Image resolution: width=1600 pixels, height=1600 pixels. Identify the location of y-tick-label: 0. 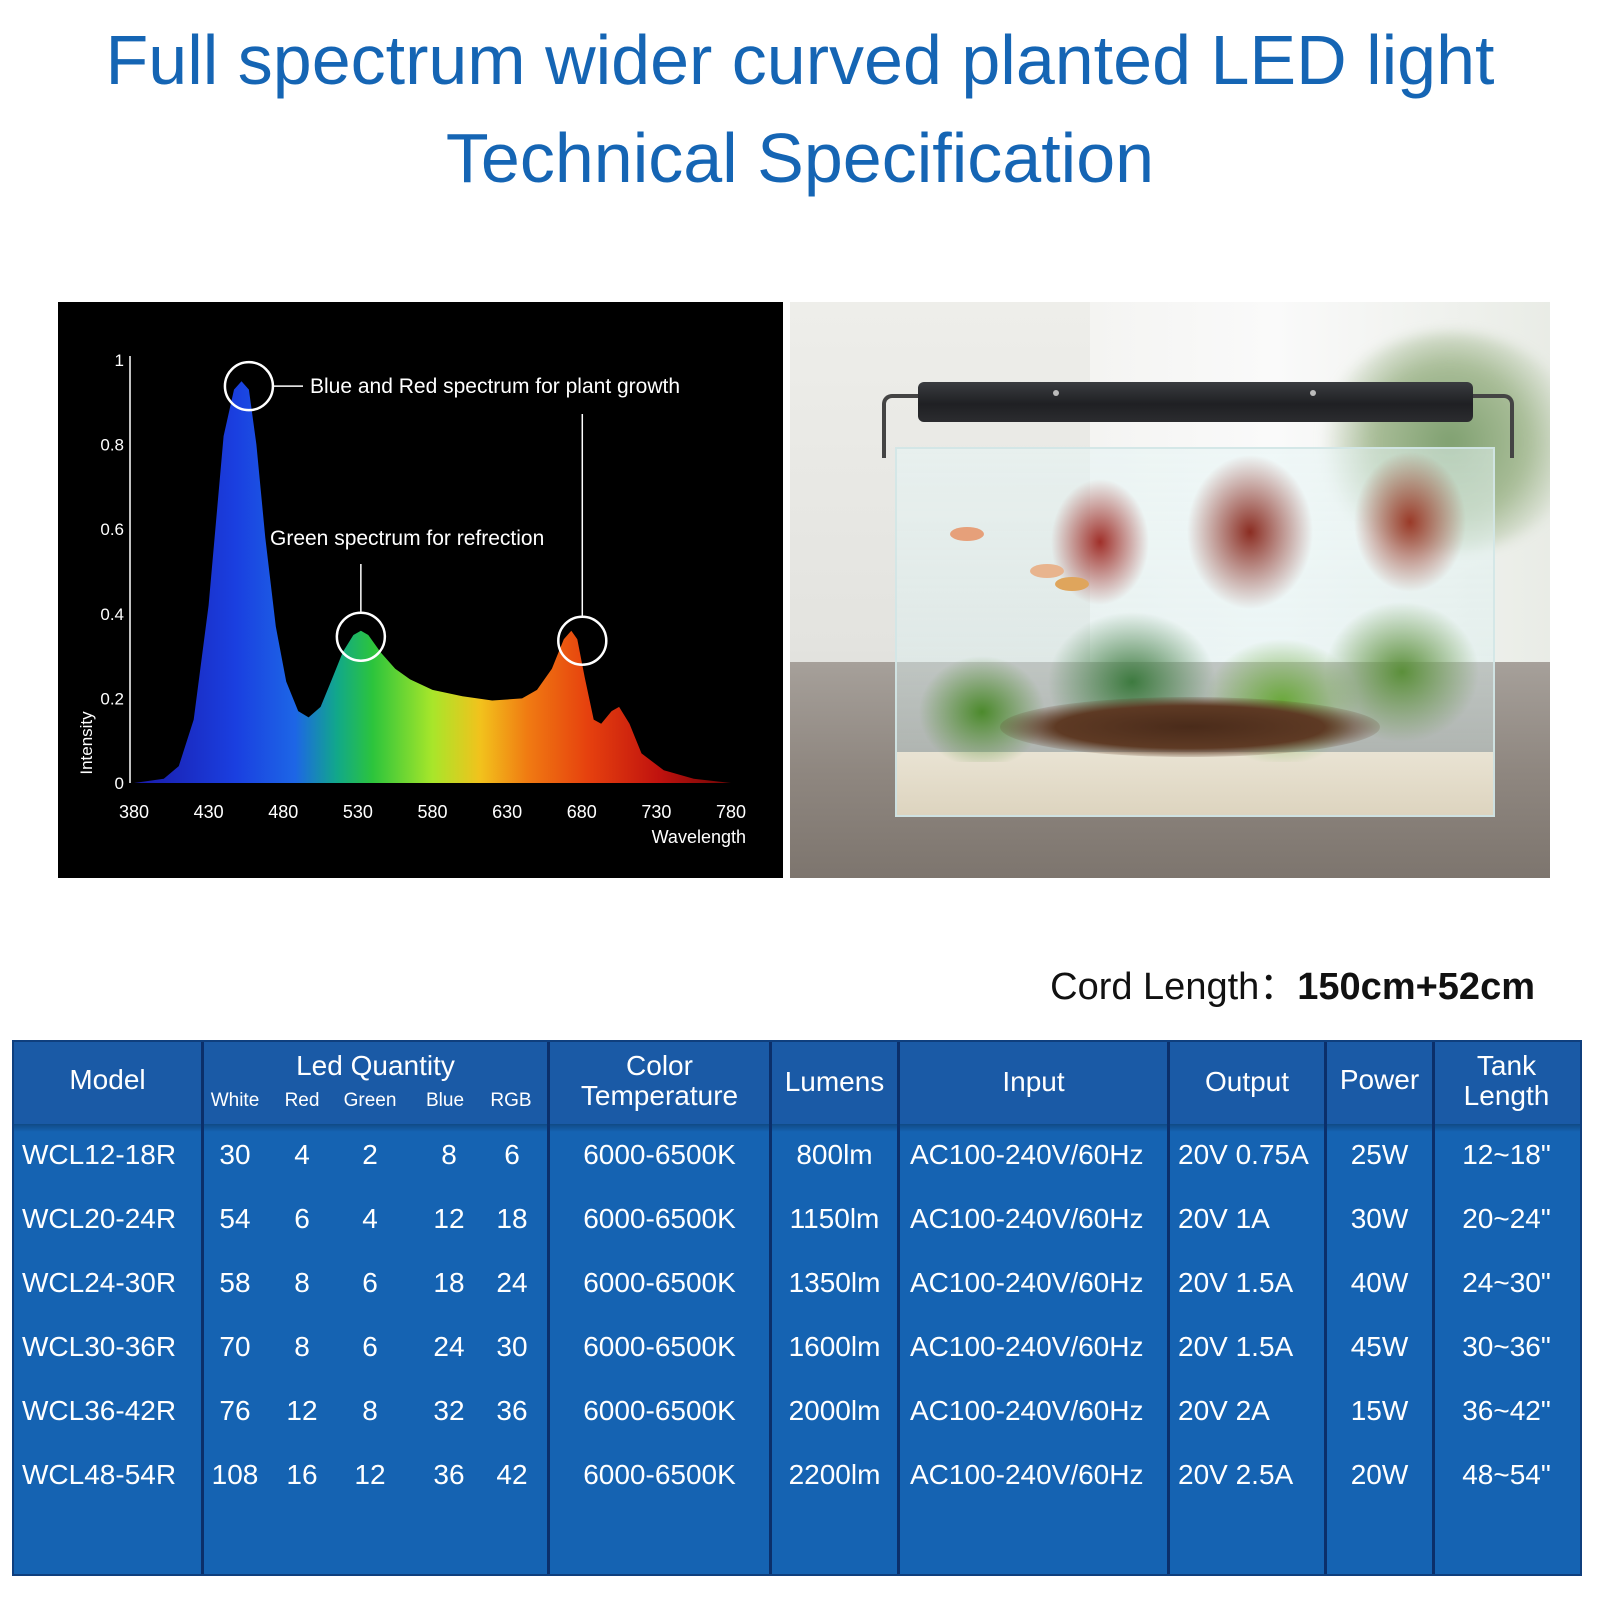
(119, 783).